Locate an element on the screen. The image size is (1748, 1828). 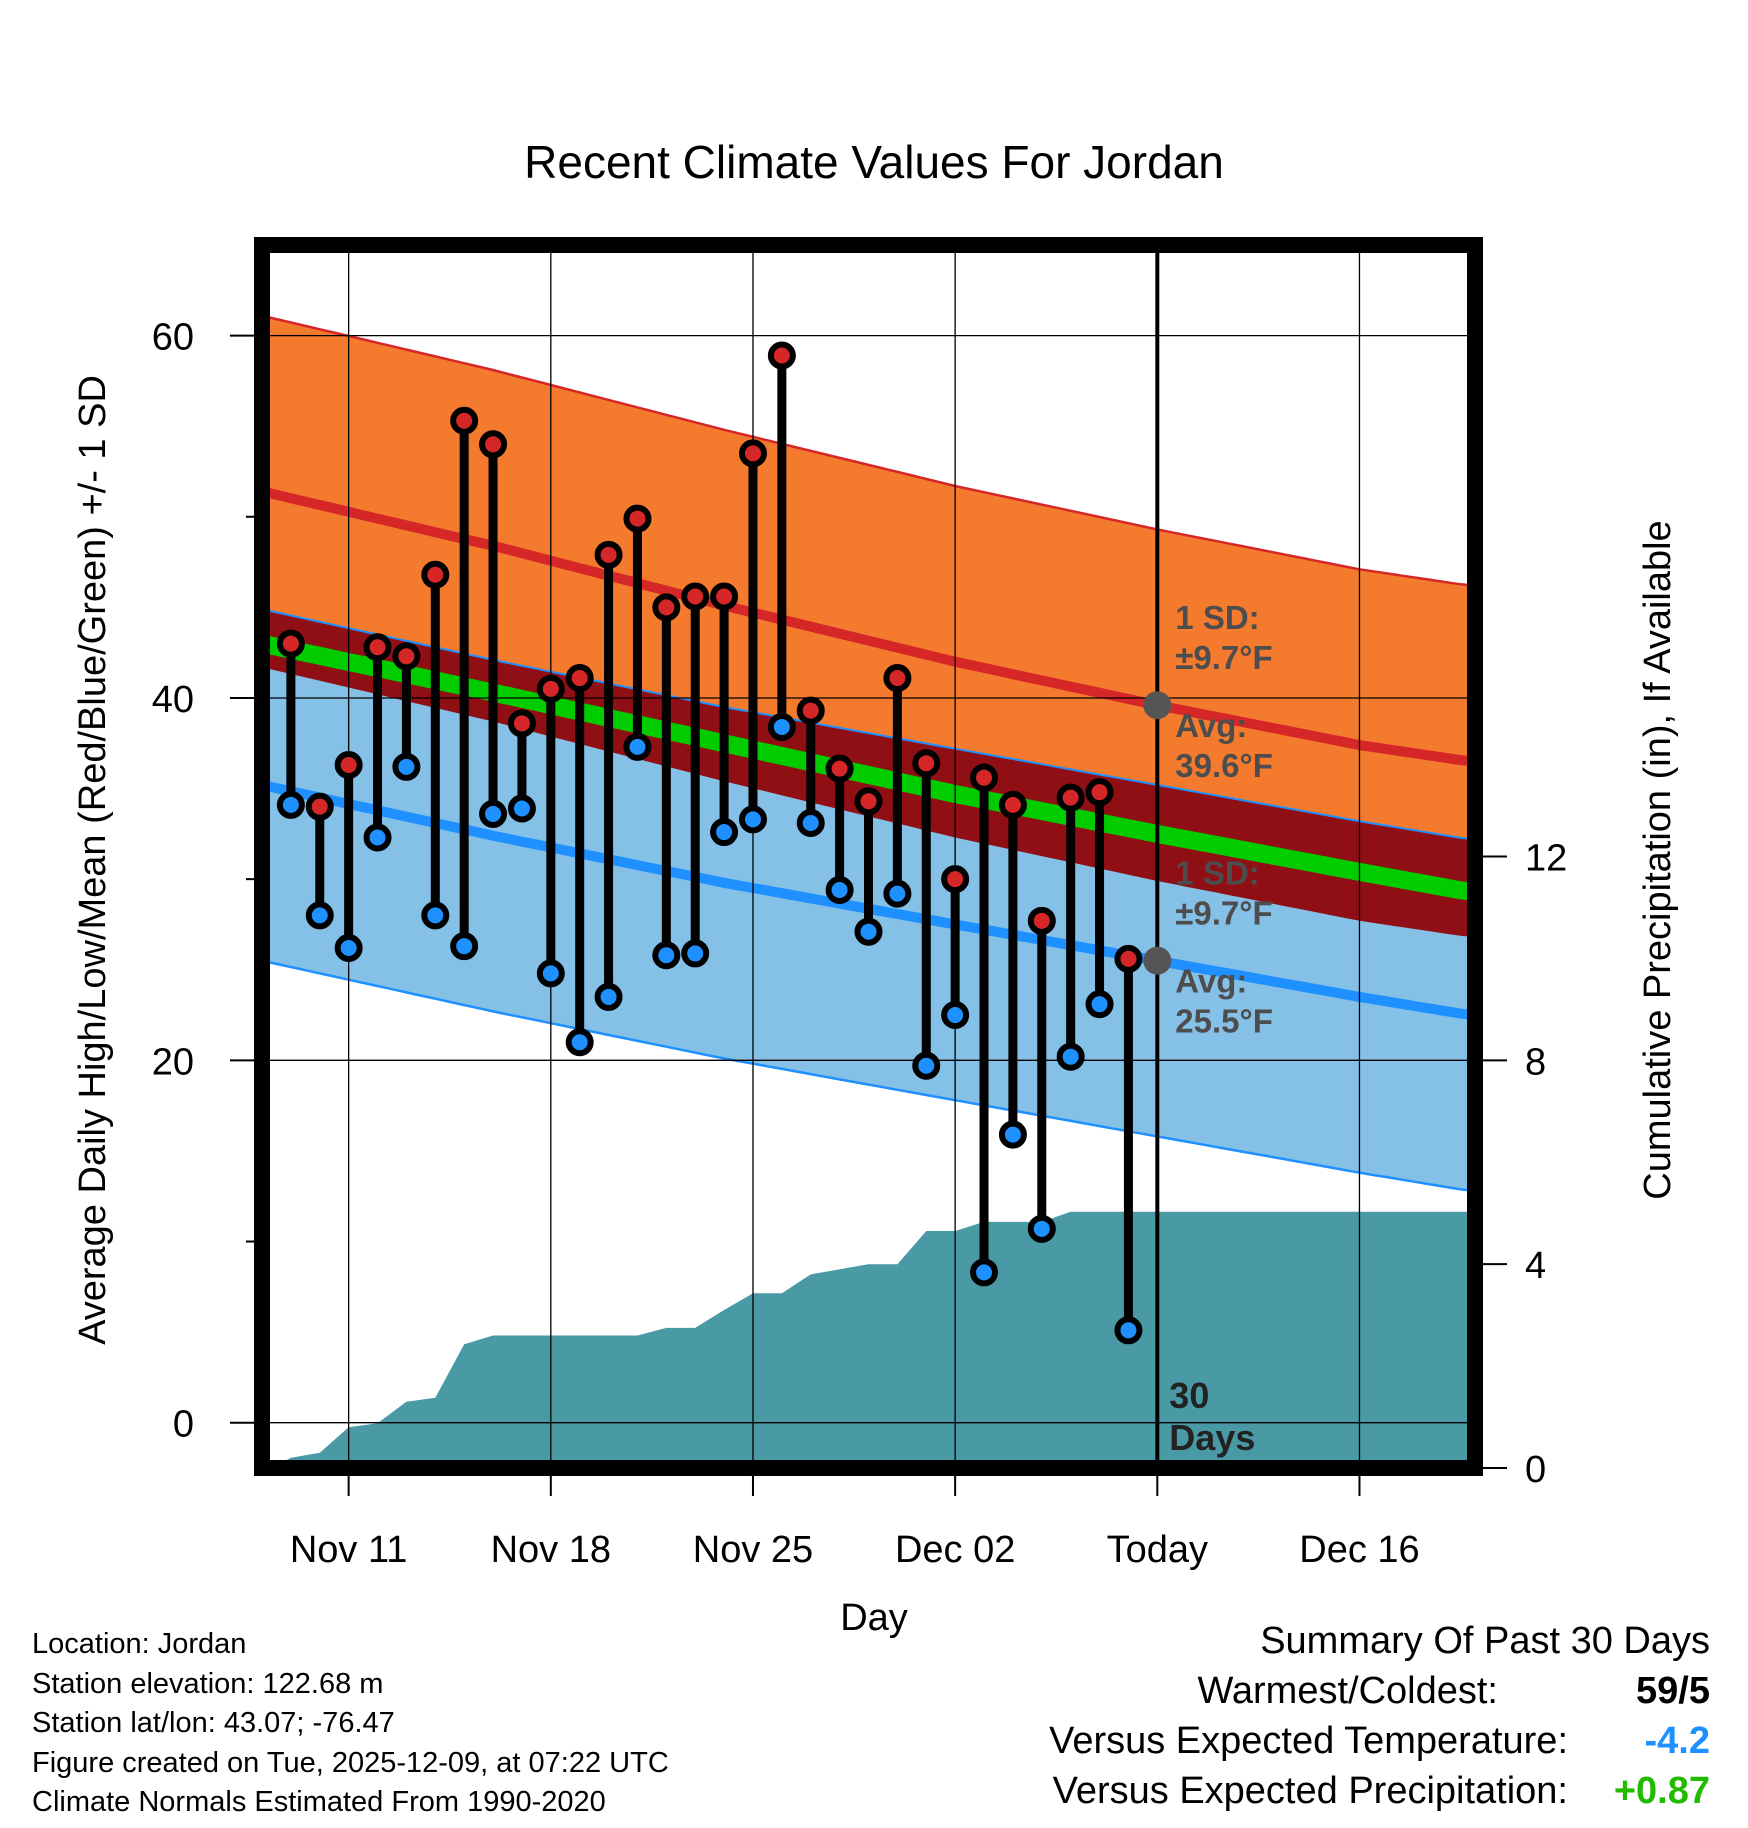
warmest-coldest-label: Warmest/Coldest: is located at coordinates (1347, 1691).